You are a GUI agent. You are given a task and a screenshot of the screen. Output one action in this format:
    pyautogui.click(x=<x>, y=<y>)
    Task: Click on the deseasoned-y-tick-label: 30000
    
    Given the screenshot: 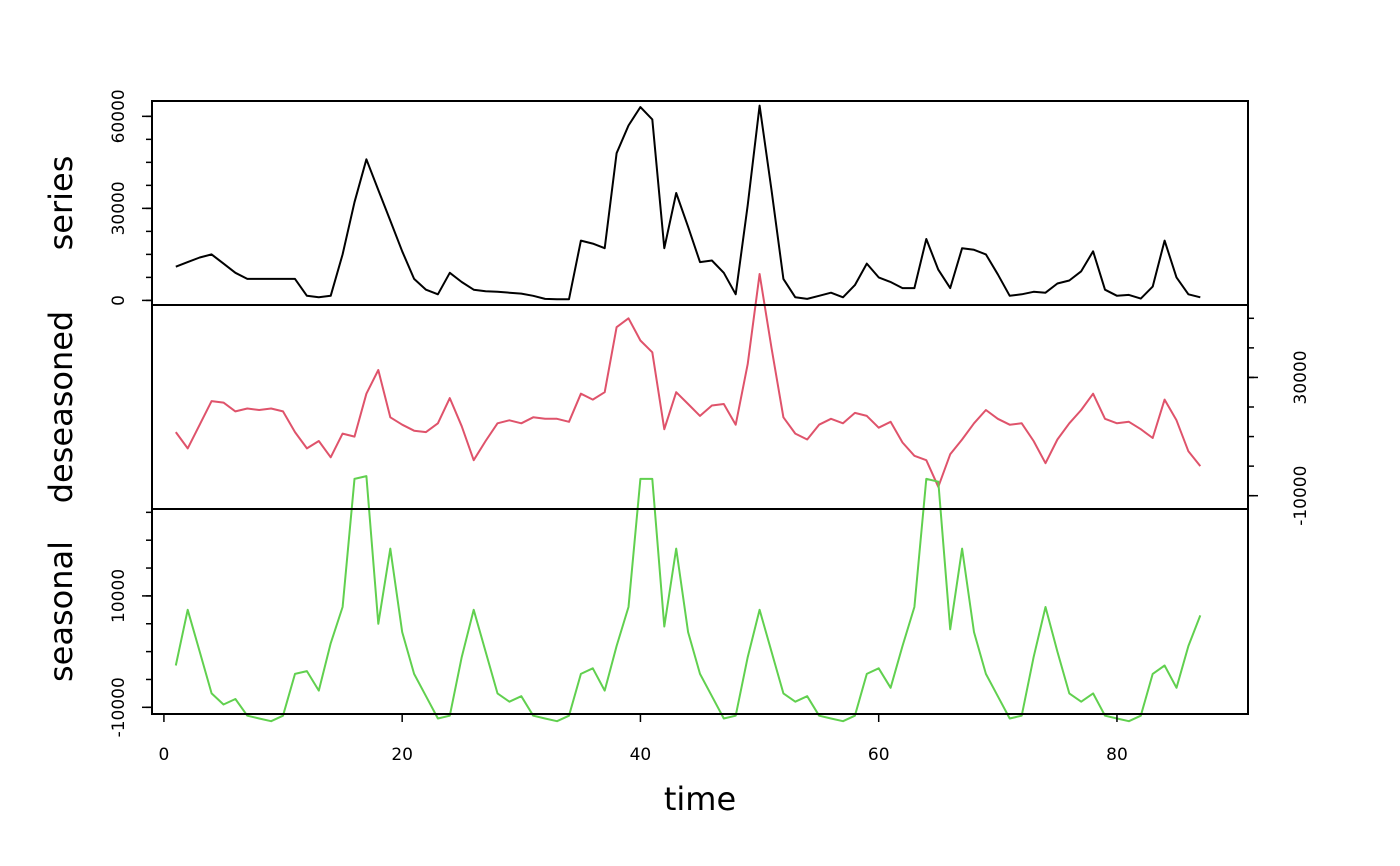 What is the action you would take?
    pyautogui.click(x=1301, y=377)
    